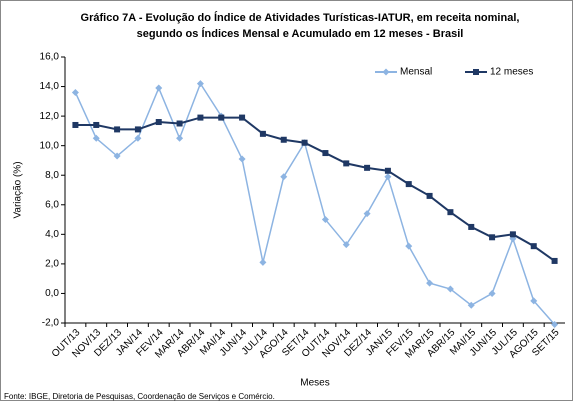 Image resolution: width=573 pixels, height=401 pixels. Describe the element at coordinates (52, 264) in the screenshot. I see `y-tick-label: 2,0` at that location.